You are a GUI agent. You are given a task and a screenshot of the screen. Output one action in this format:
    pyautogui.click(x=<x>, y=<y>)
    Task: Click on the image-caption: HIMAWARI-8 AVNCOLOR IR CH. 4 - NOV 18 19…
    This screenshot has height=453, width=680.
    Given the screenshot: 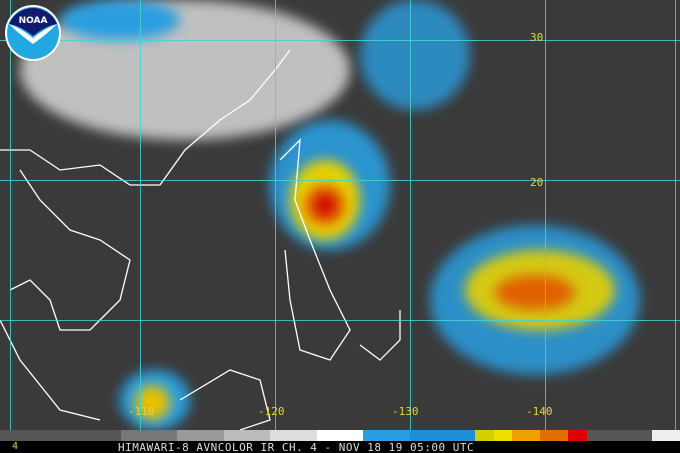 What is the action you would take?
    pyautogui.click(x=296, y=447)
    